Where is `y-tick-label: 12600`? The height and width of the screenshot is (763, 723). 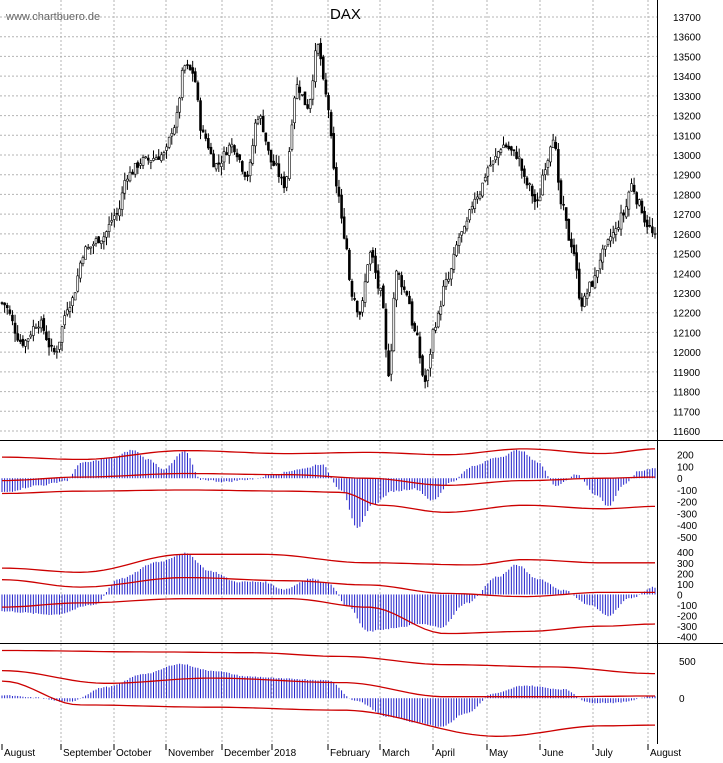
y-tick-label: 12600 is located at coordinates (687, 235).